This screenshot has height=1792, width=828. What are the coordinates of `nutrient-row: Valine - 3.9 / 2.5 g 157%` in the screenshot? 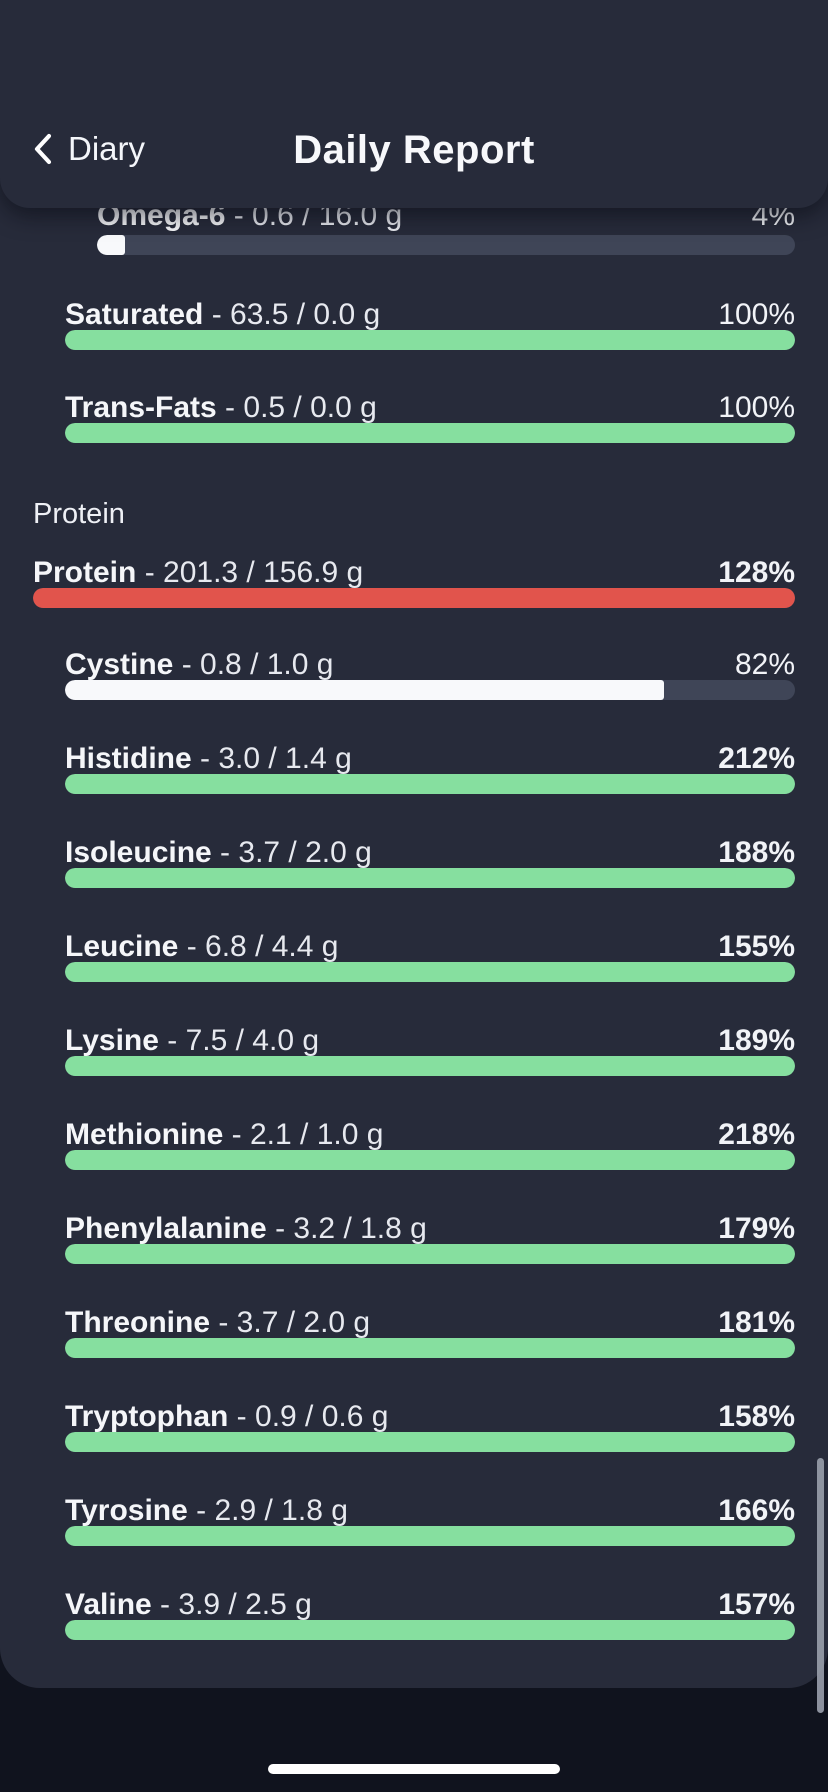 It's located at (430, 1614).